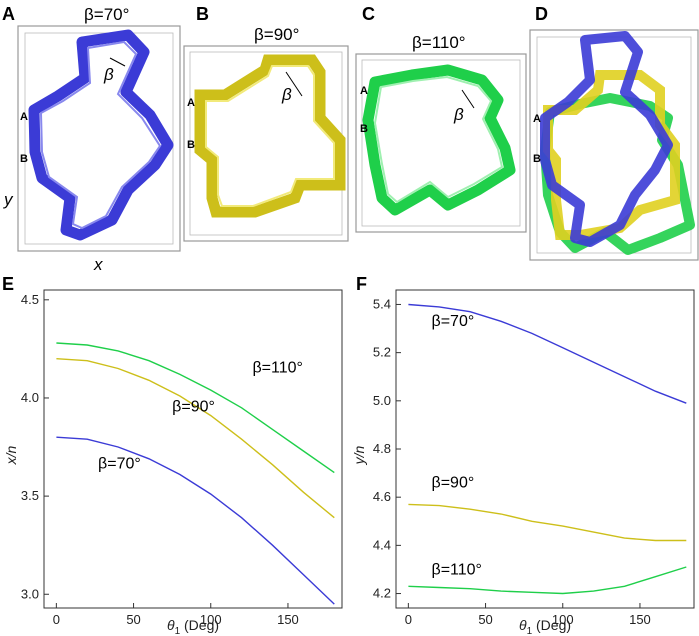 The width and height of the screenshot is (699, 636). What do you see at coordinates (98, 264) in the screenshot?
I see `panel-a-axis-x: x` at bounding box center [98, 264].